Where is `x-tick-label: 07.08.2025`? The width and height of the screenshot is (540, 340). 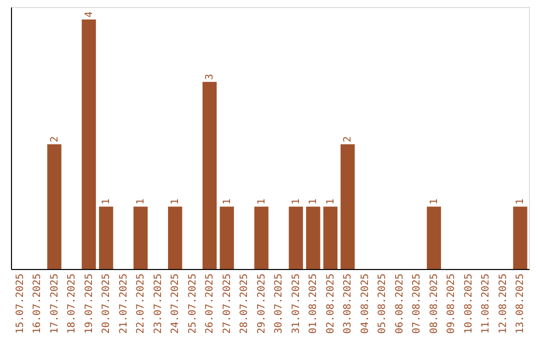
x-tick-label: 07.08.2025 is located at coordinates (417, 304).